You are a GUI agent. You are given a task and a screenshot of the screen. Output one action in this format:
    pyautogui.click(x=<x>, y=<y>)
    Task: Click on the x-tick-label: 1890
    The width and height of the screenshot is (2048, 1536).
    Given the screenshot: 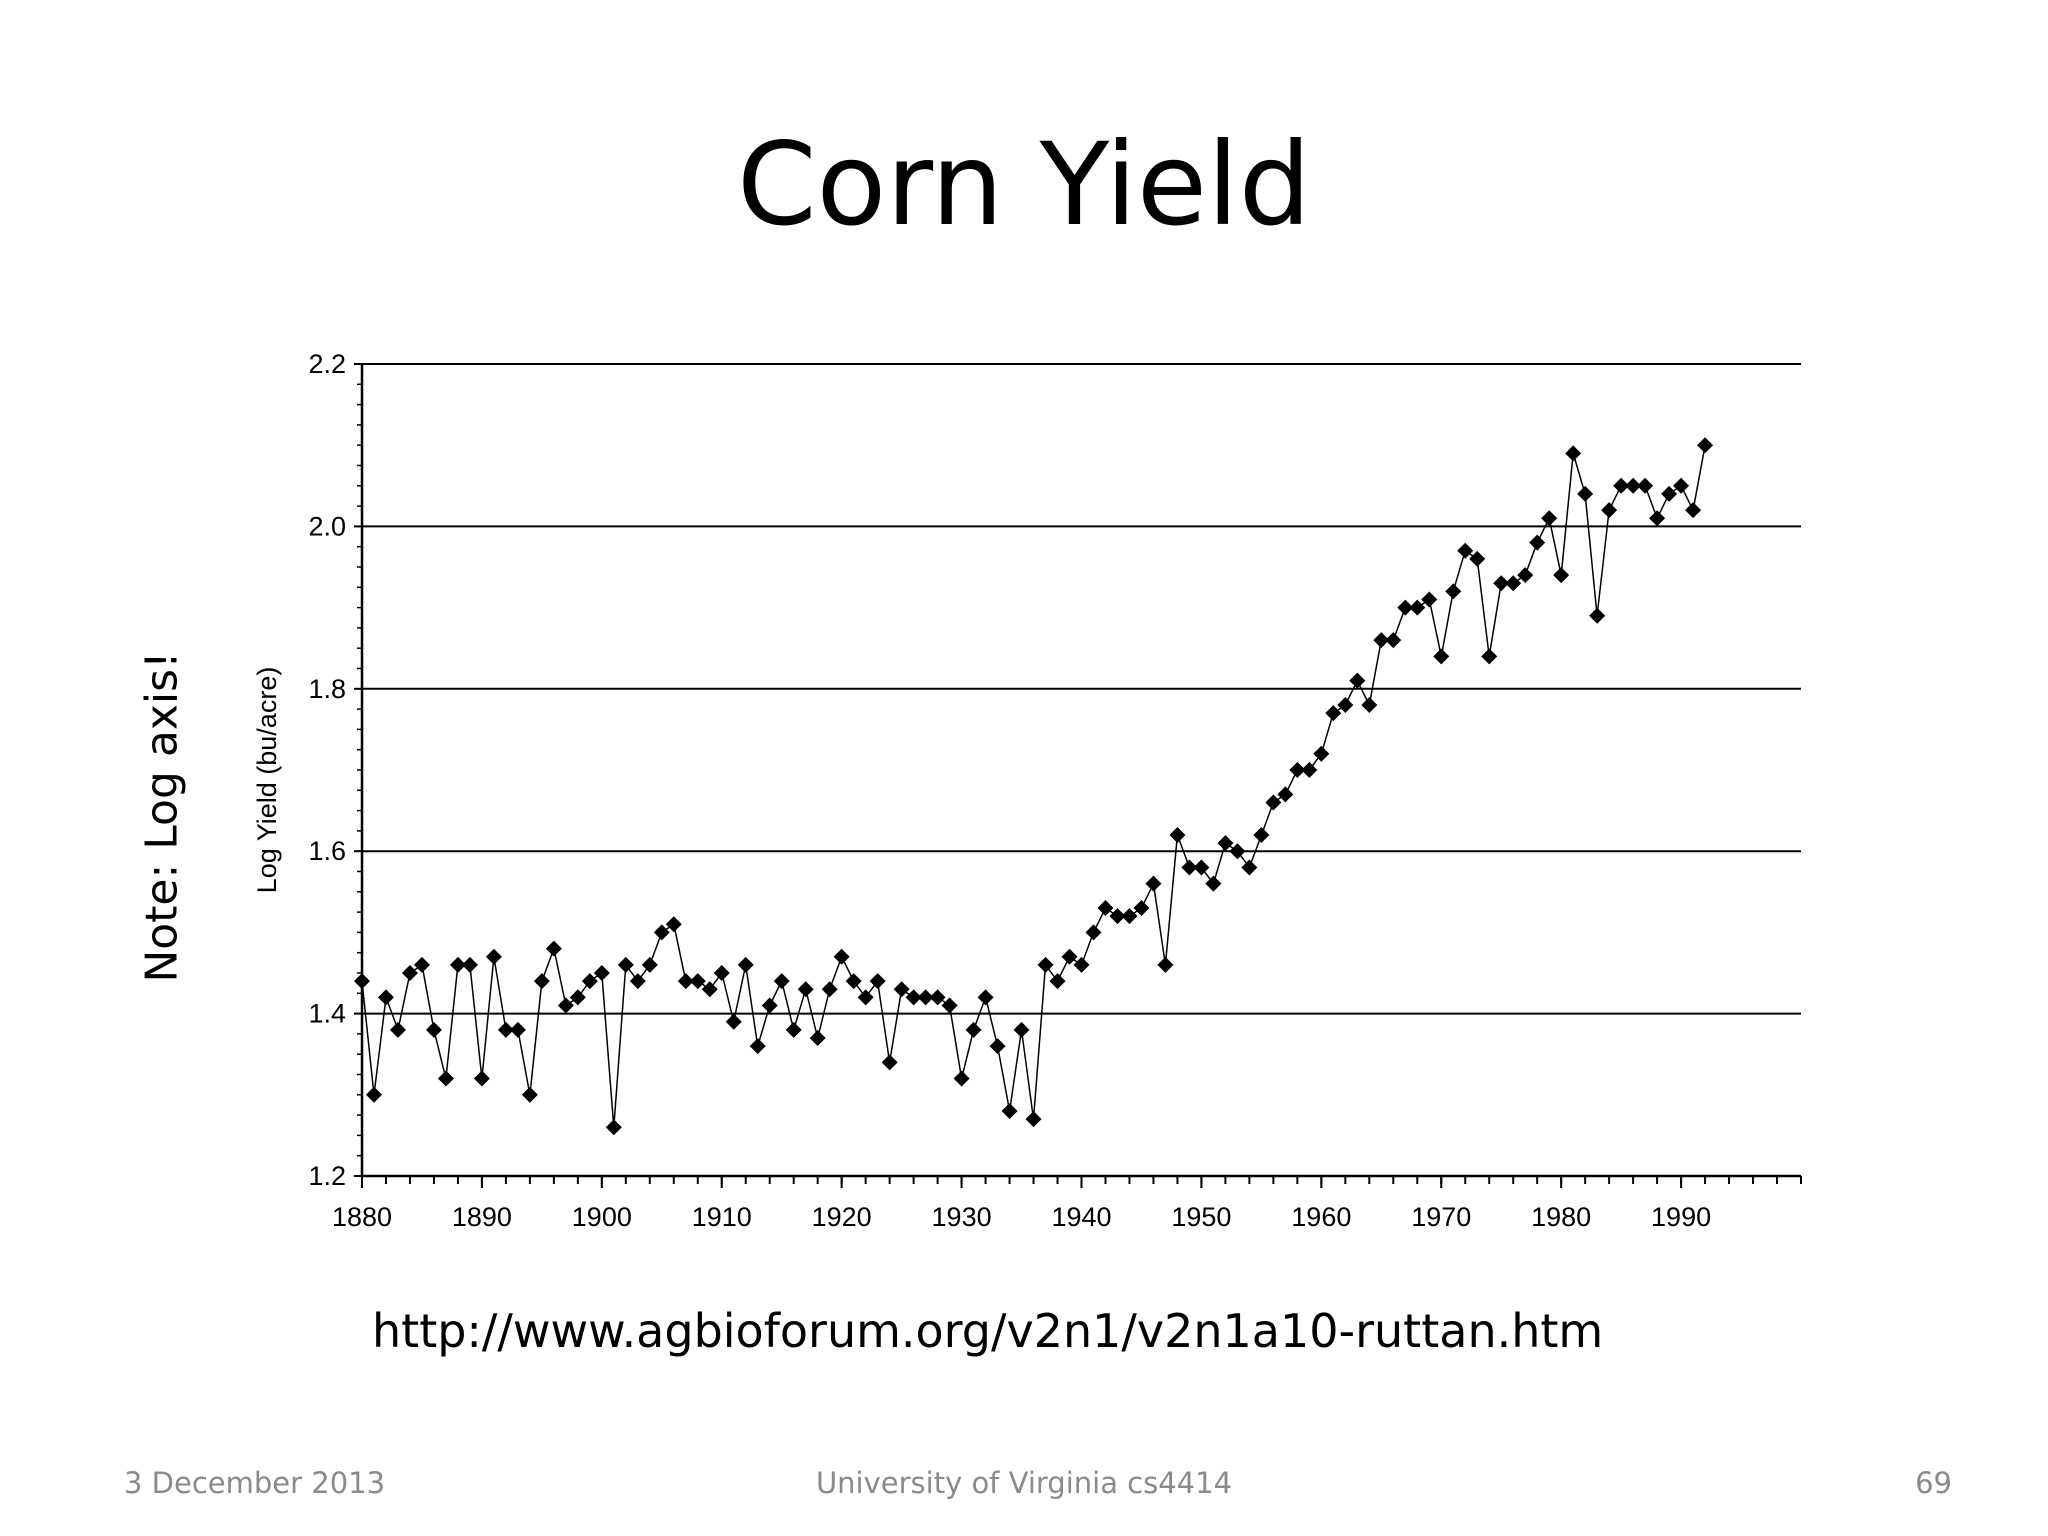 What is the action you would take?
    pyautogui.click(x=482, y=1217)
    